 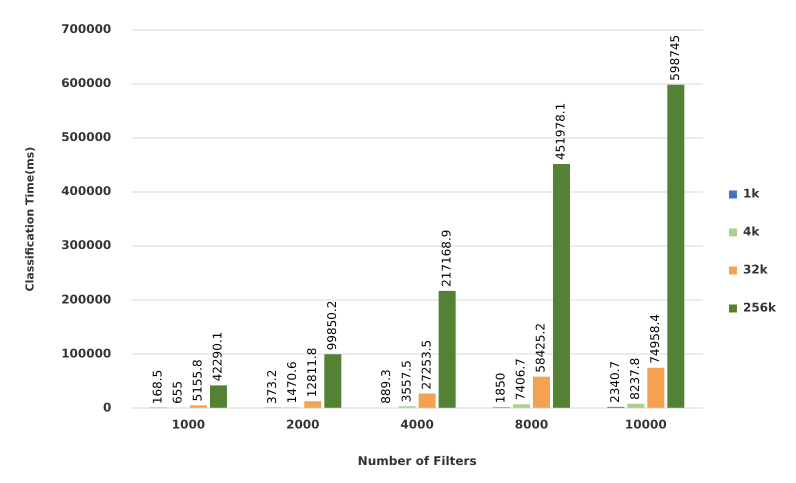 I want to click on data-label: 5155.8, so click(x=197, y=380).